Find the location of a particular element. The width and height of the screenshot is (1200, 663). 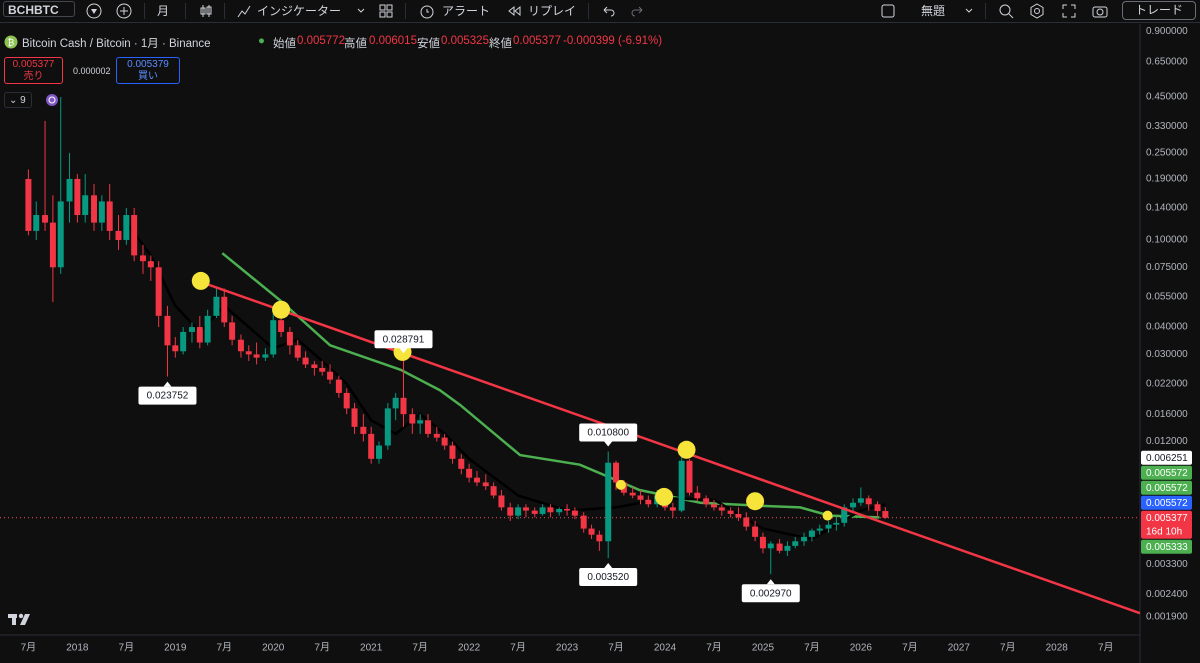

indicator-icon is located at coordinates (52, 100).